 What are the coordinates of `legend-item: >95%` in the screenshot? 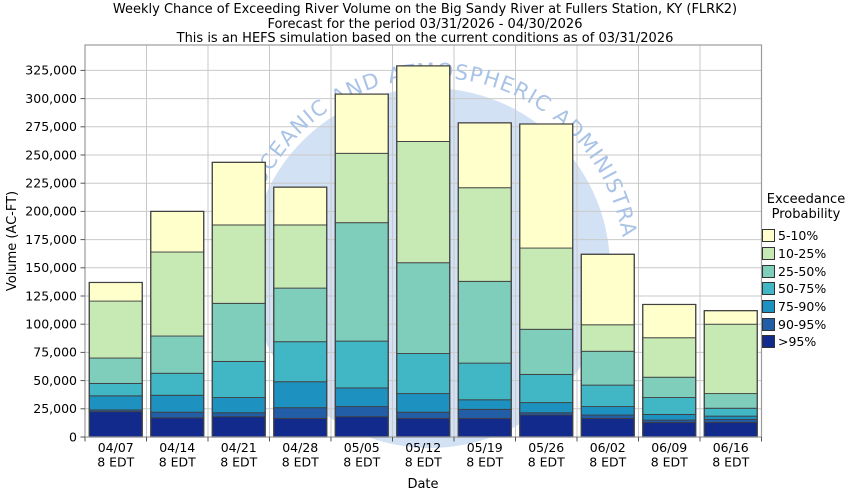 It's located at (806, 342).